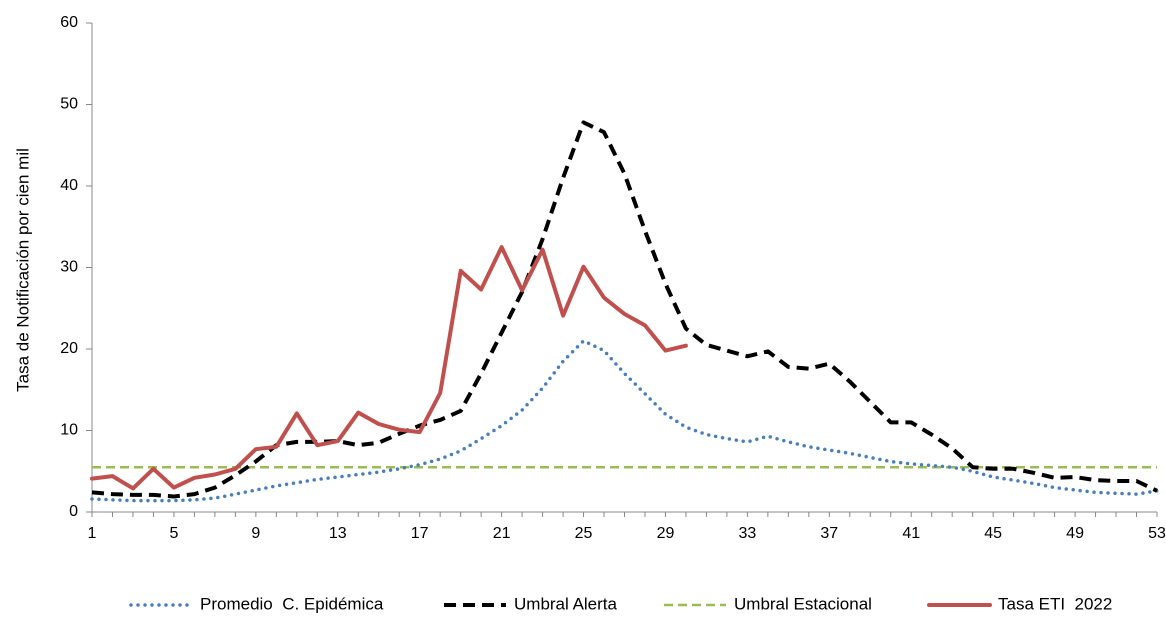  I want to click on legend-label-2: Umbral Estacional, so click(803, 603).